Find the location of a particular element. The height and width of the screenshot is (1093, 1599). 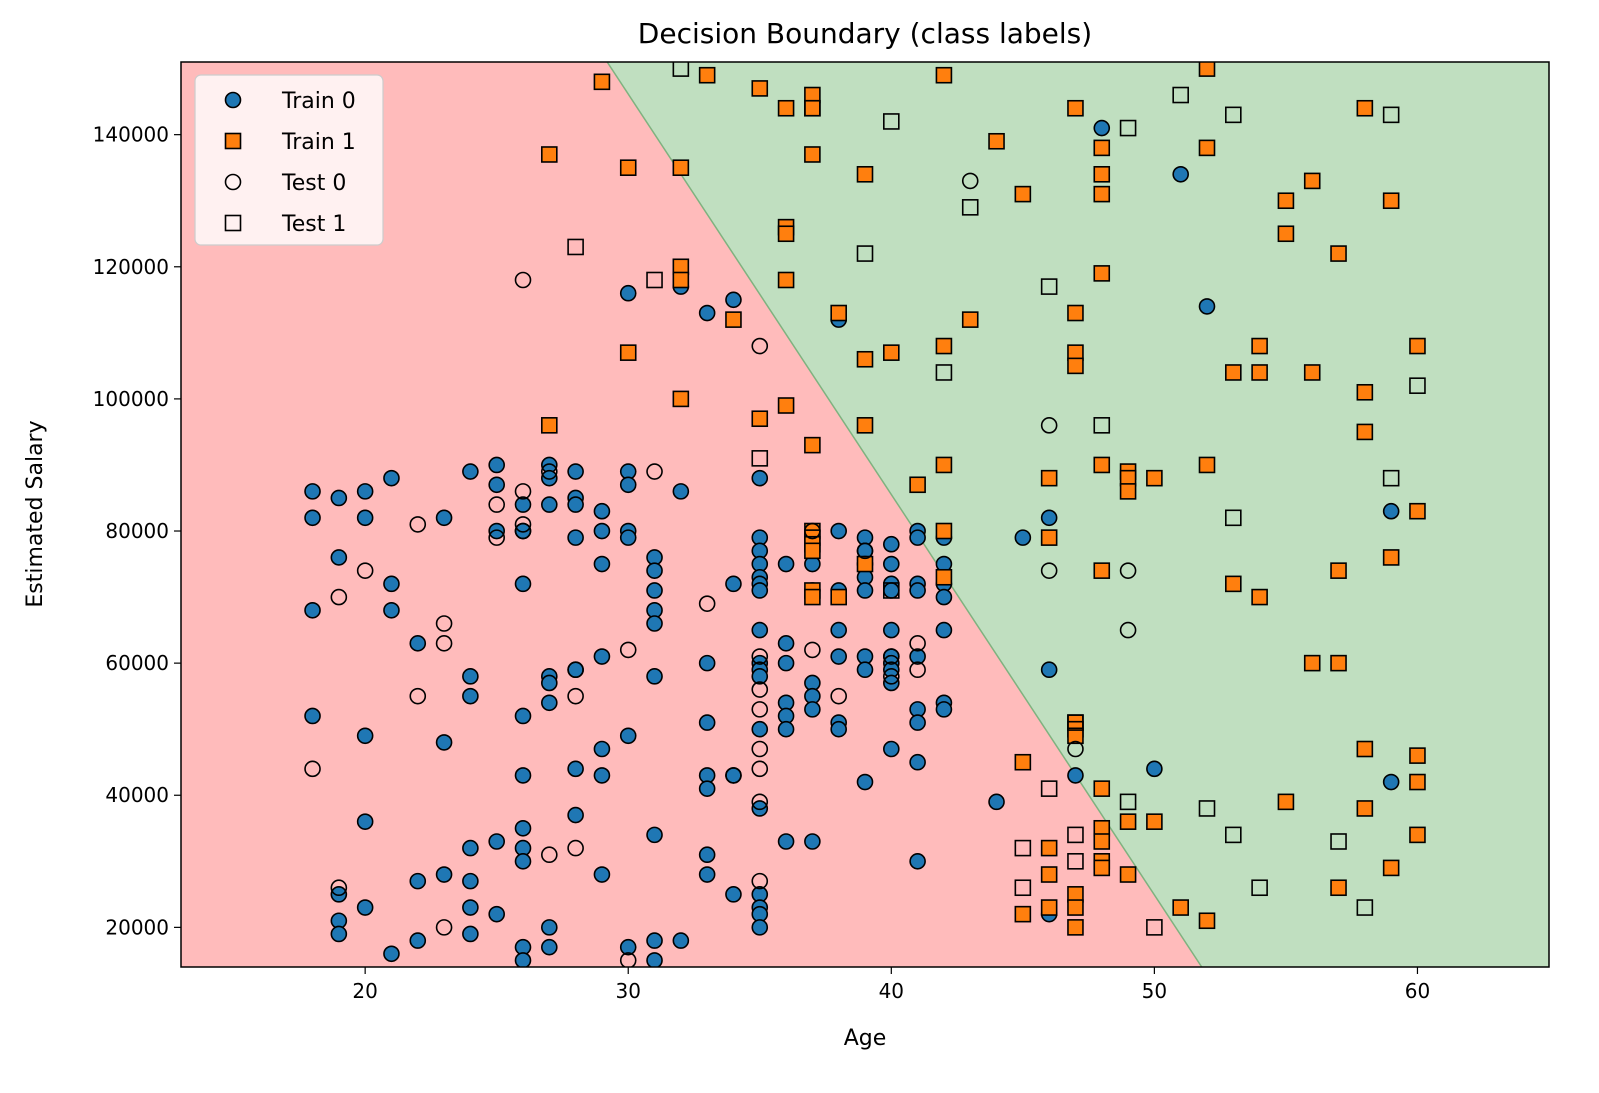

chart-title: Decision Boundary (class labels) is located at coordinates (865, 33).